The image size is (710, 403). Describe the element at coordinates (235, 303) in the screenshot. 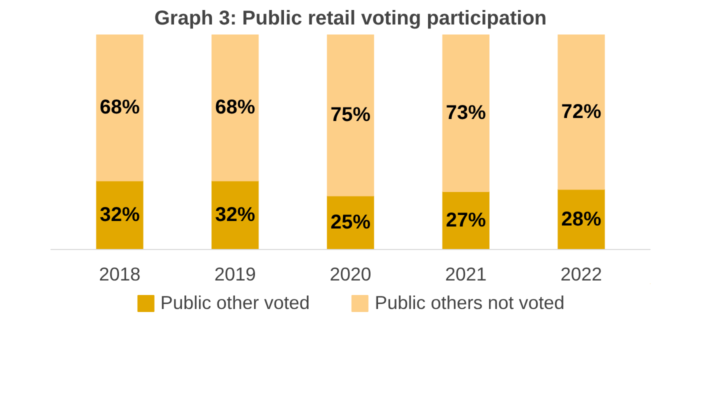

I see `legend-label: Public other voted` at that location.